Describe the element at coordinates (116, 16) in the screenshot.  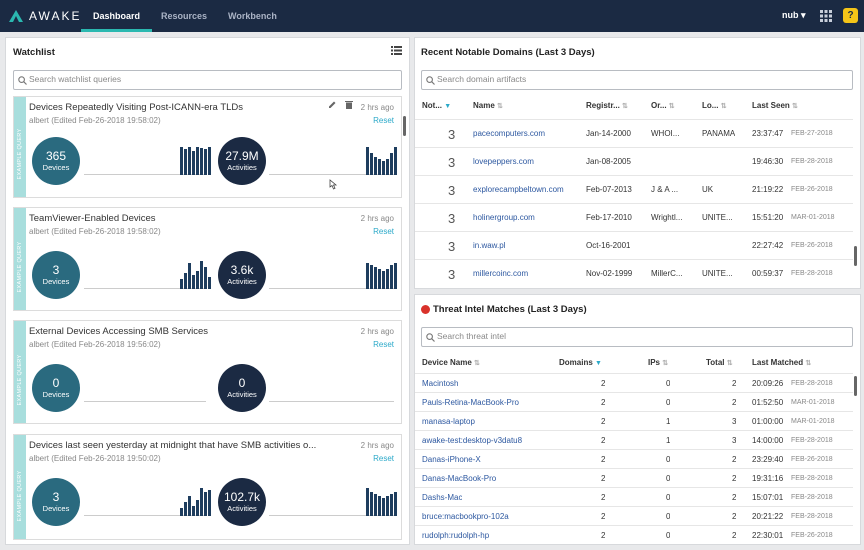
I see `nav-dashboard: Dashboard` at that location.